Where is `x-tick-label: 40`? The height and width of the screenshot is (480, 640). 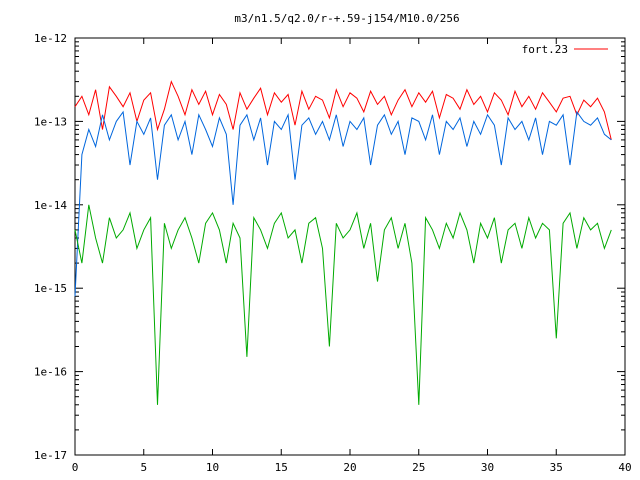
x-tick-label: 40 is located at coordinates (624, 467).